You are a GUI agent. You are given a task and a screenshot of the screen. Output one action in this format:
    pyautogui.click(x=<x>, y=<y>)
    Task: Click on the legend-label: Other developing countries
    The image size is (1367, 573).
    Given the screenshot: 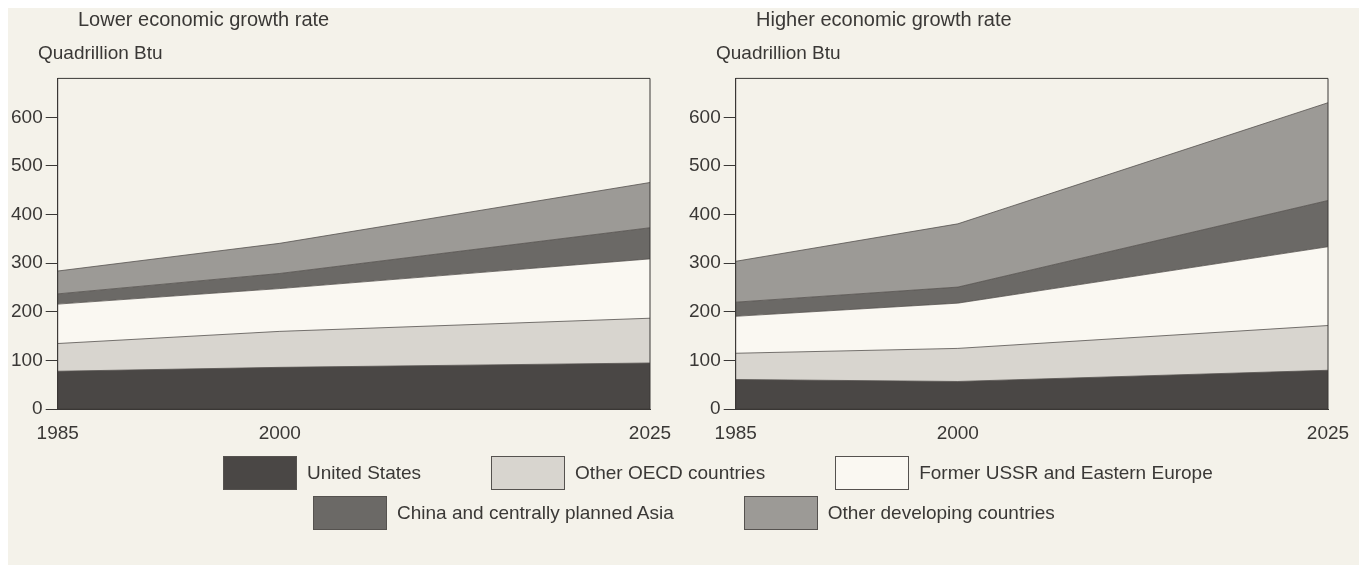 What is the action you would take?
    pyautogui.click(x=941, y=513)
    